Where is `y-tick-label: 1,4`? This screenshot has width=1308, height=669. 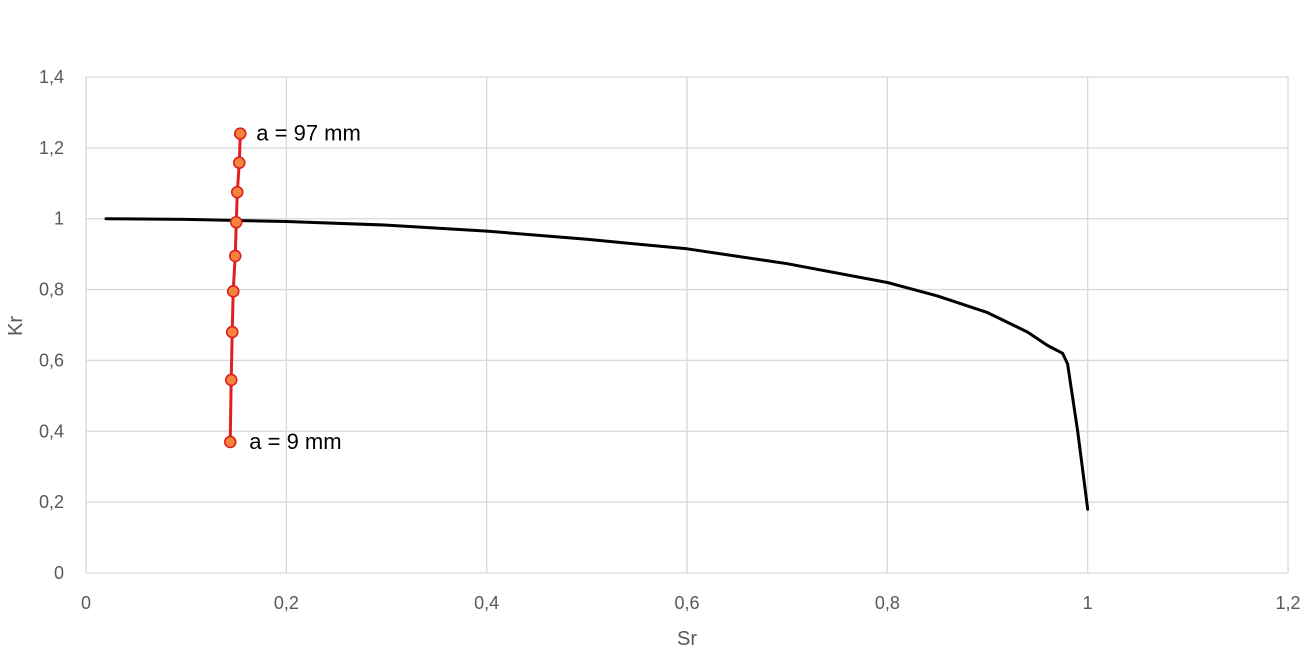 y-tick-label: 1,4 is located at coordinates (51, 77).